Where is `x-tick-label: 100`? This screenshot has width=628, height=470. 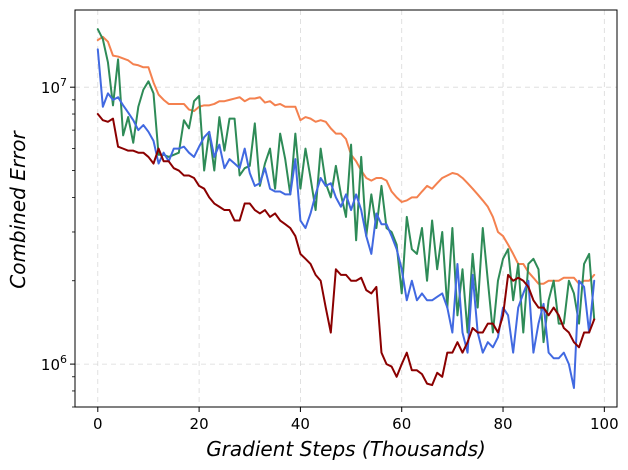
x-tick-label: 100 is located at coordinates (604, 424).